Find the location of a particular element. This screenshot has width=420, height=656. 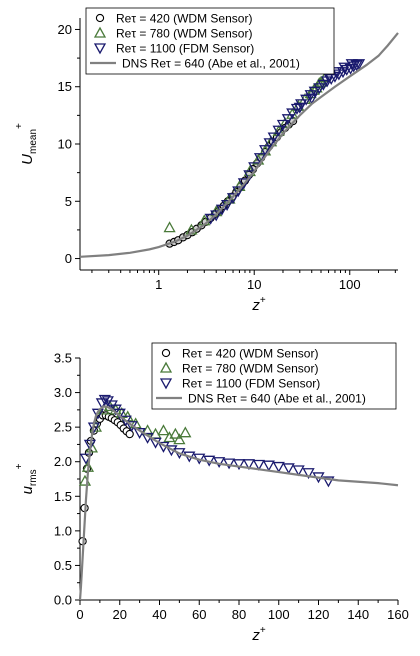

mean-chart-y-tick-label: 15 is located at coordinates (65, 86).